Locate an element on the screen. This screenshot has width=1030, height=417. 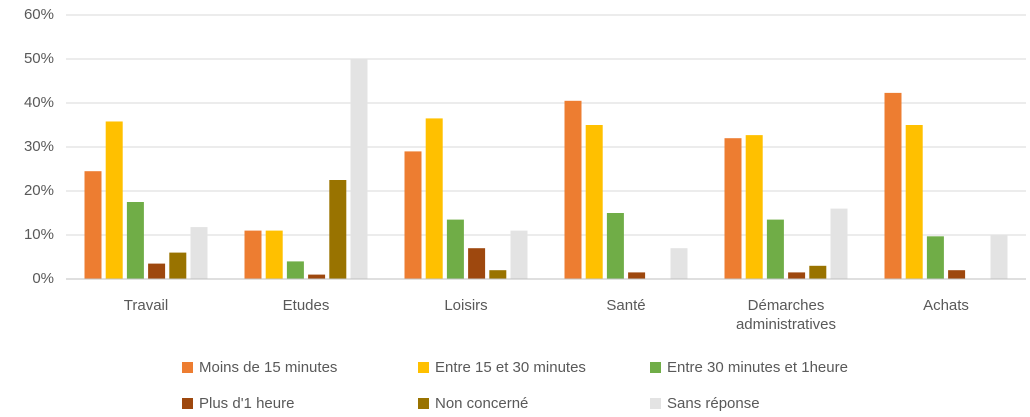
legend-item: Non concerné is located at coordinates (473, 403).